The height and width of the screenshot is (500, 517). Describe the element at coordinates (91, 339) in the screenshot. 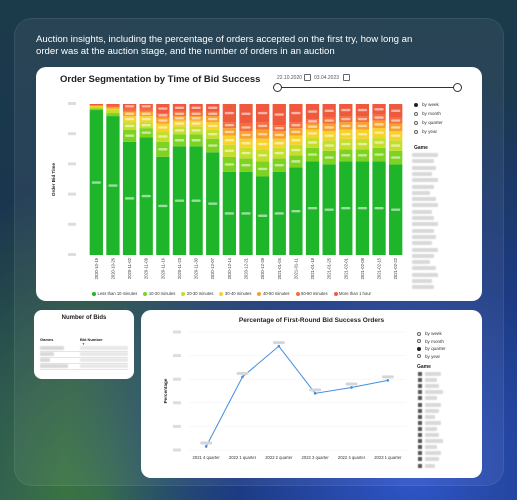

I see `bids-col-number: Bid Number` at that location.